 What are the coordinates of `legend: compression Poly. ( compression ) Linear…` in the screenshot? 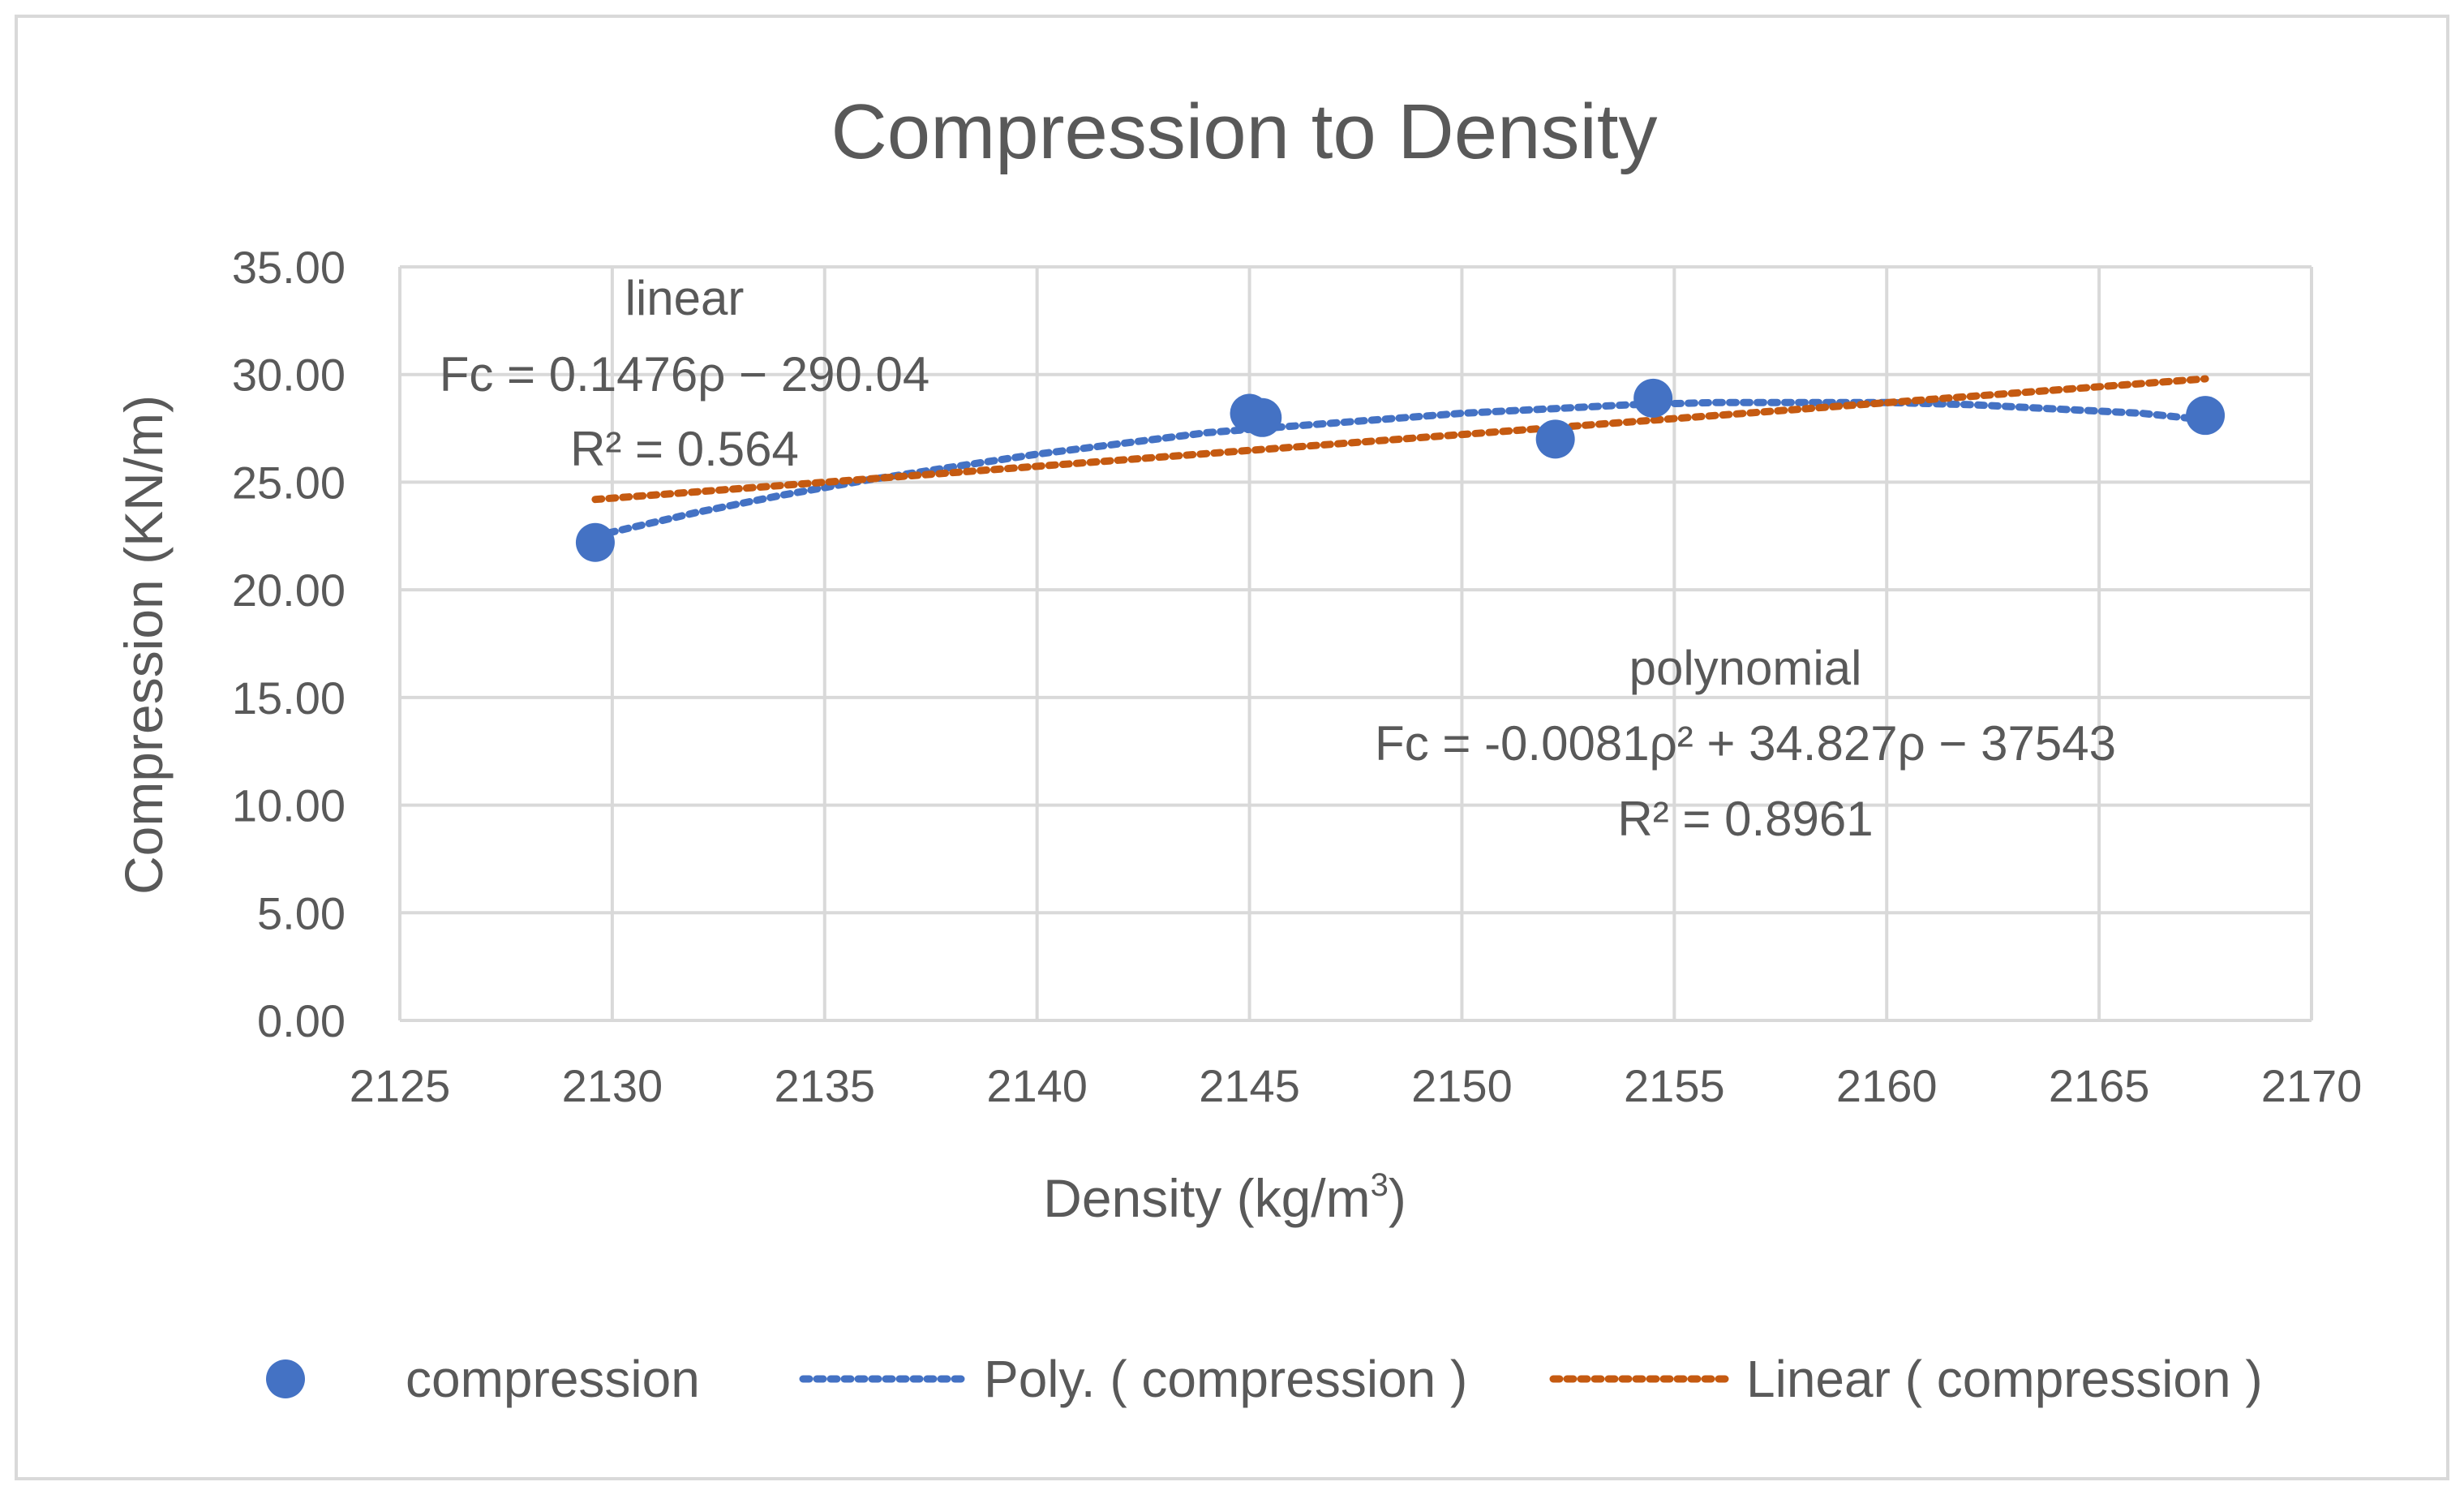 It's located at (1264, 1379).